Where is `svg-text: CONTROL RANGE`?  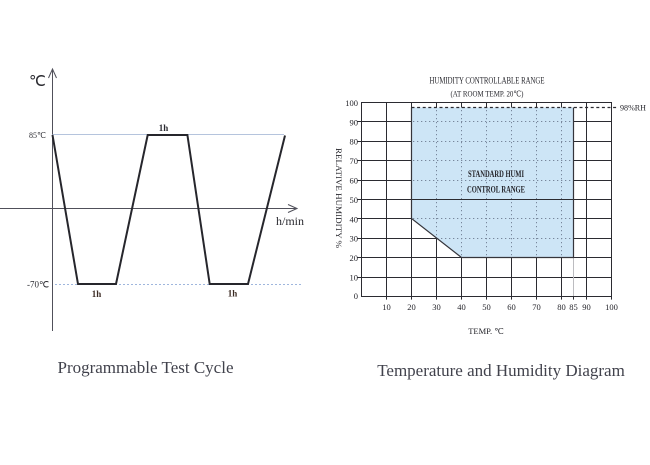
svg-text: CONTROL RANGE is located at coordinates (496, 190).